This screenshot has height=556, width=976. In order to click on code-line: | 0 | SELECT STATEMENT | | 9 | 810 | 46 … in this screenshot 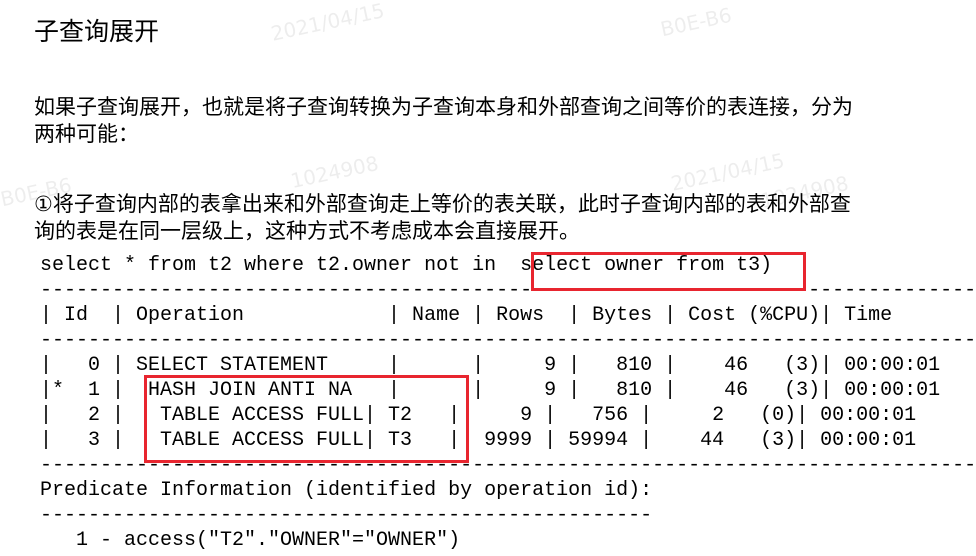, I will do `click(490, 365)`.